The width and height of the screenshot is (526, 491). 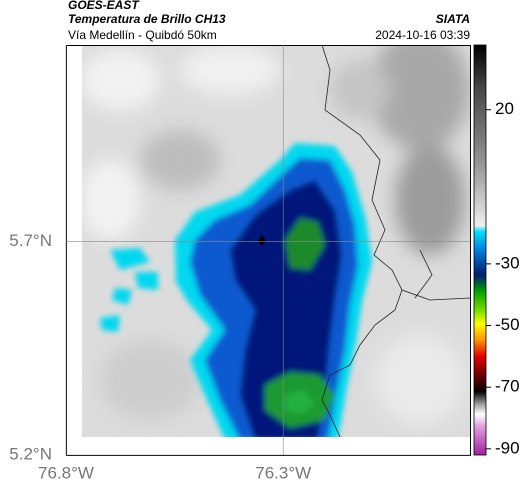 I want to click on colorbar-tick-label: -70, so click(x=507, y=386).